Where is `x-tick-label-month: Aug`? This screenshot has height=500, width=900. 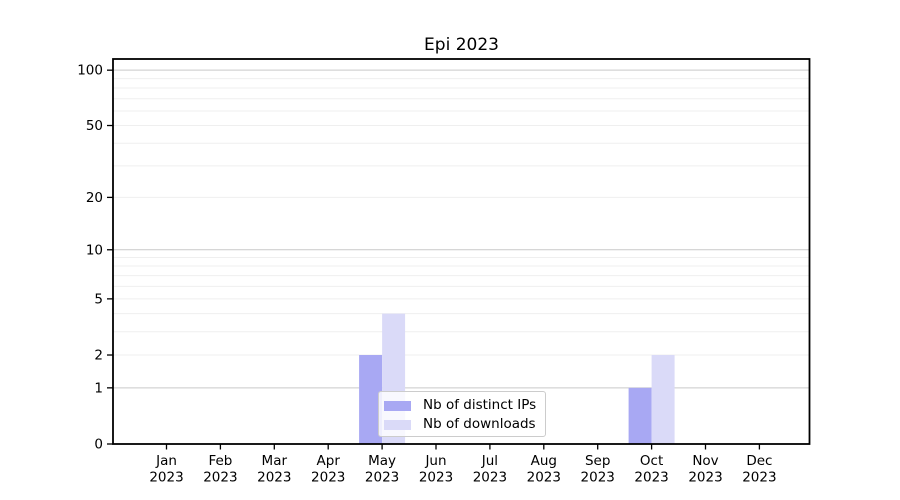
x-tick-label-month: Aug is located at coordinates (544, 461).